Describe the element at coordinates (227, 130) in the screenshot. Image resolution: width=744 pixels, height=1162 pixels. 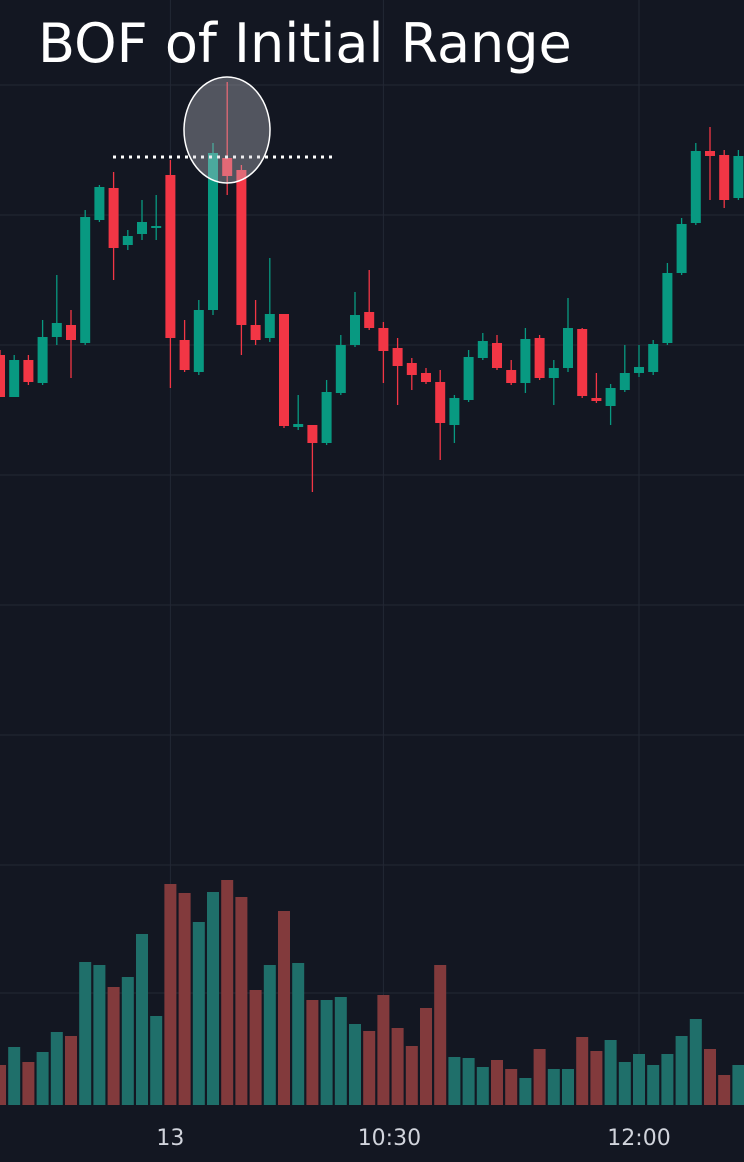
I see `highlight-circle` at that location.